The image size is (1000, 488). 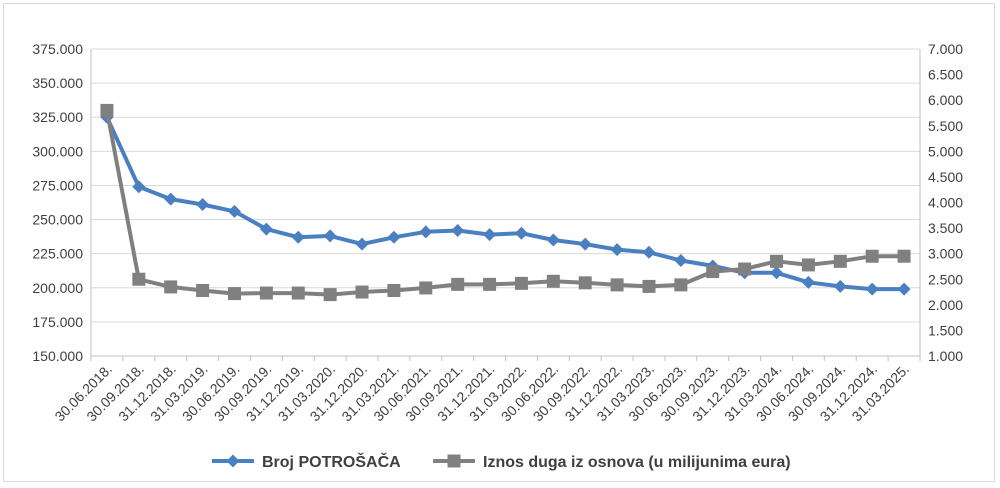 What do you see at coordinates (57, 356) in the screenshot?
I see `left-tick-label: 150.000` at bounding box center [57, 356].